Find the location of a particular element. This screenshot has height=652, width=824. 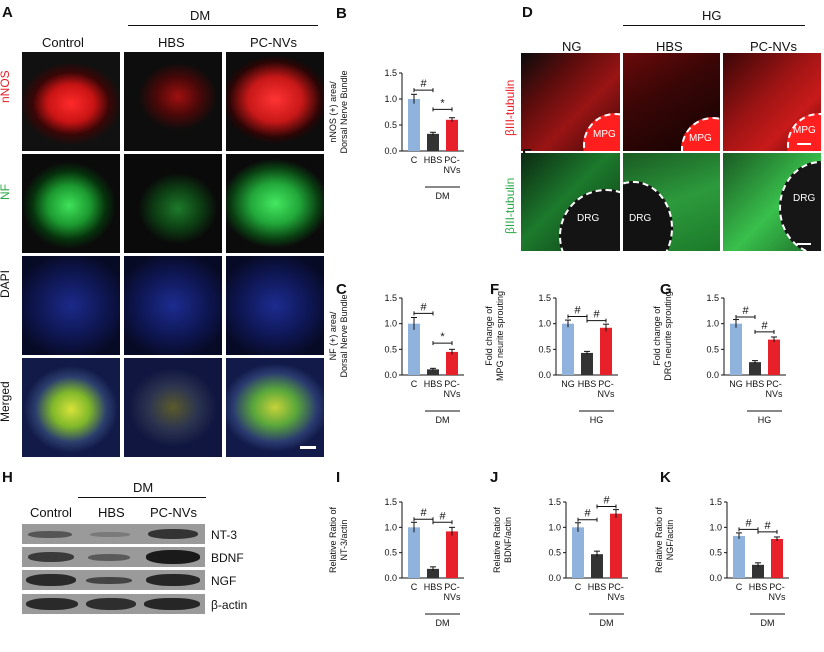

micrograph-drg-hbs: DRG is located at coordinates (671, 202).